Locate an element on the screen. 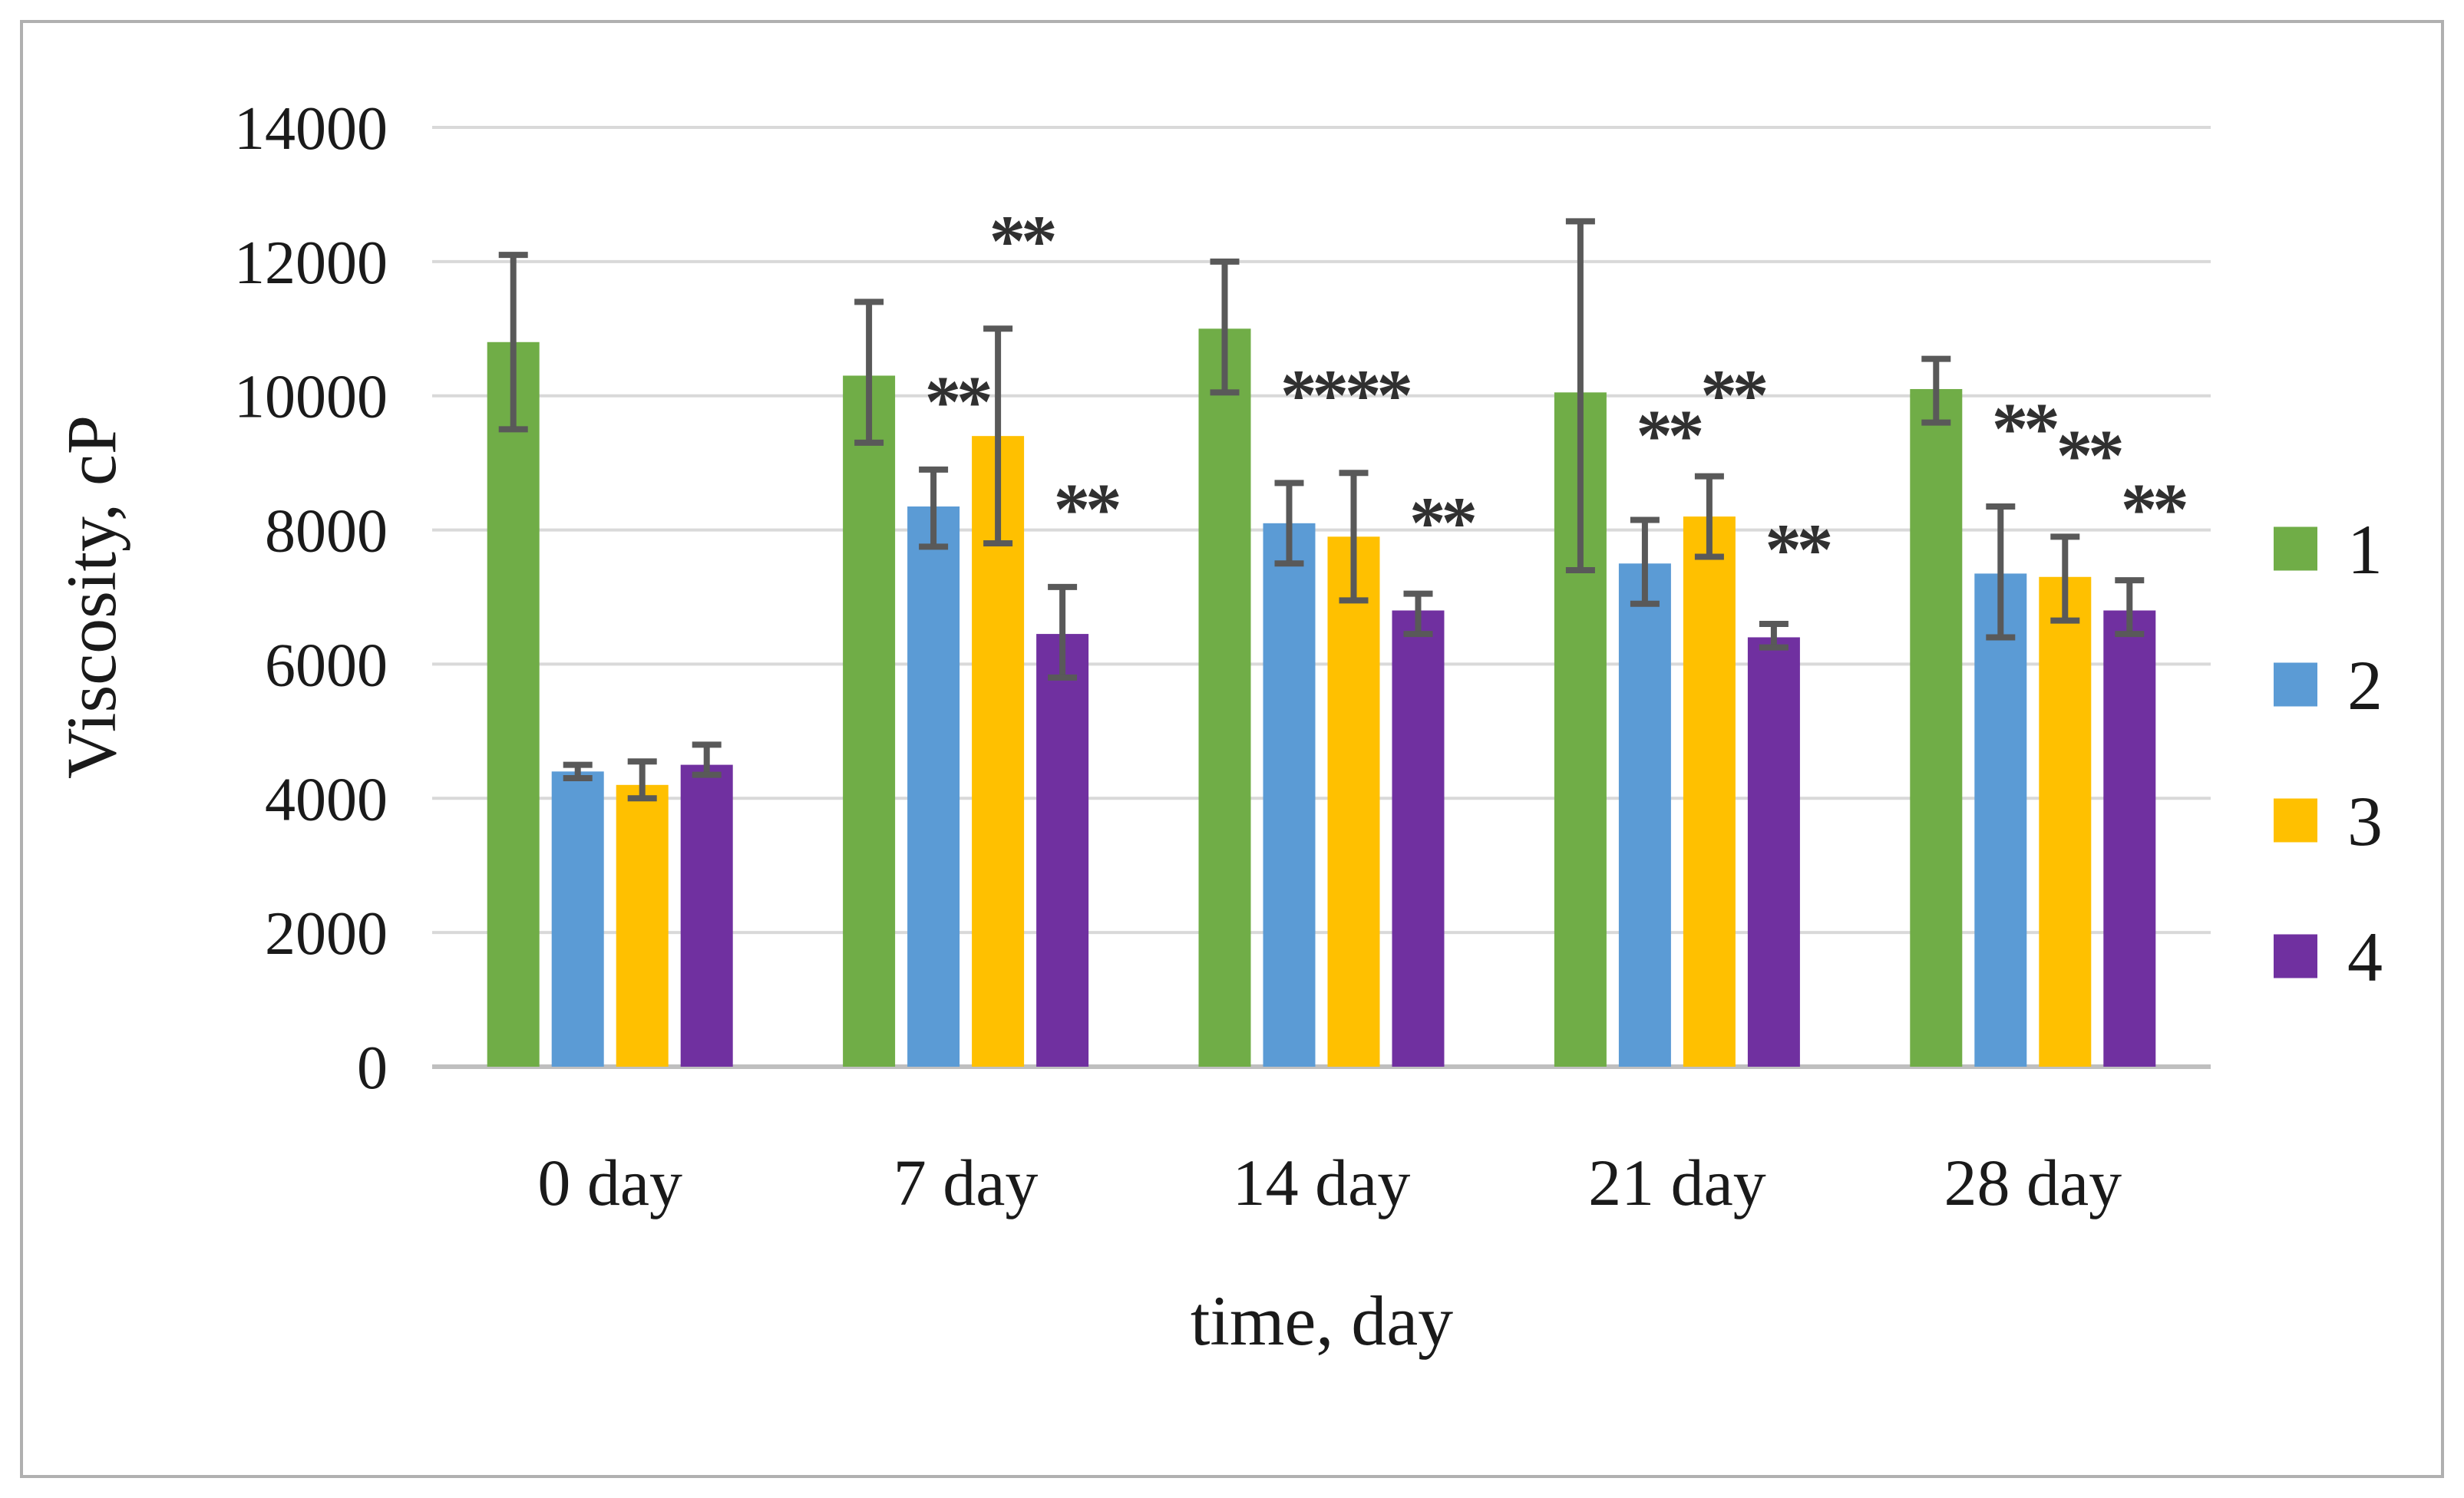 This screenshot has height=1498, width=2464. legend-label: 4 is located at coordinates (2365, 957).